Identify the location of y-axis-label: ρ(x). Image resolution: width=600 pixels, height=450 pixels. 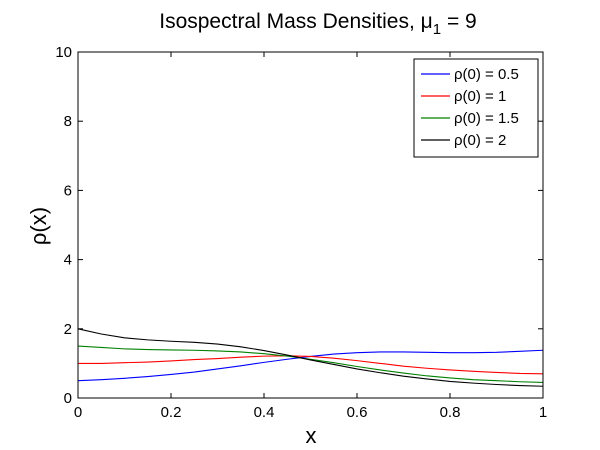
(38, 226).